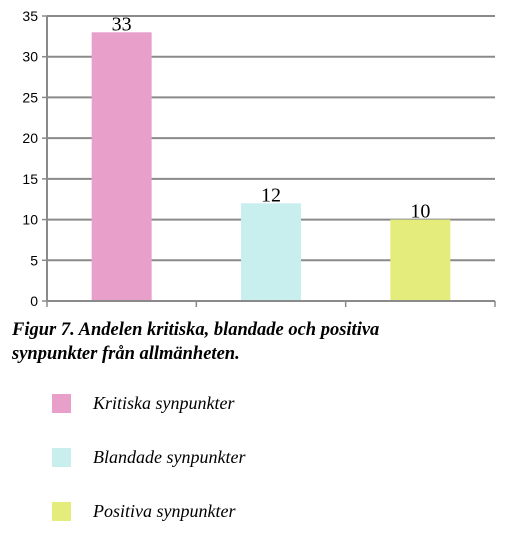 Image resolution: width=532 pixels, height=552 pixels. Describe the element at coordinates (30, 97) in the screenshot. I see `y-tick-label-25: 25` at that location.